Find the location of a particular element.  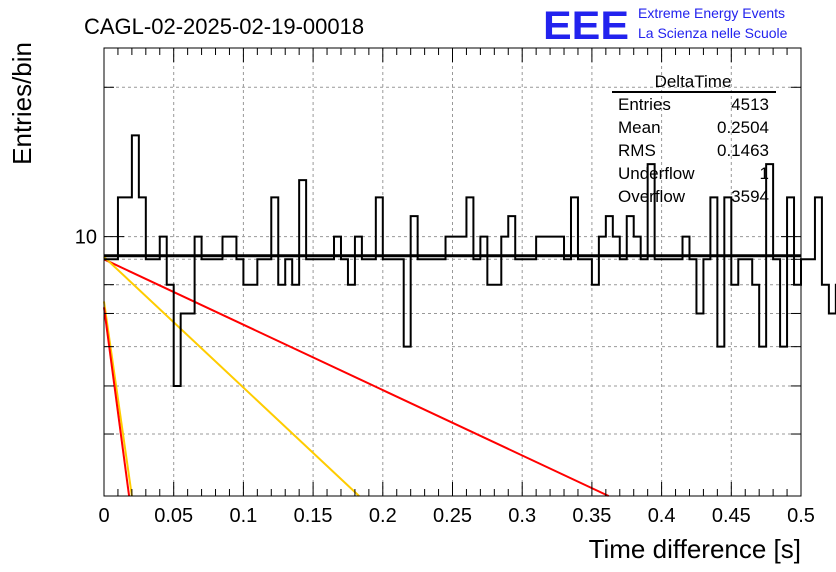

chart-title: CAGL-02-2025-02-19-00018 is located at coordinates (224, 26).